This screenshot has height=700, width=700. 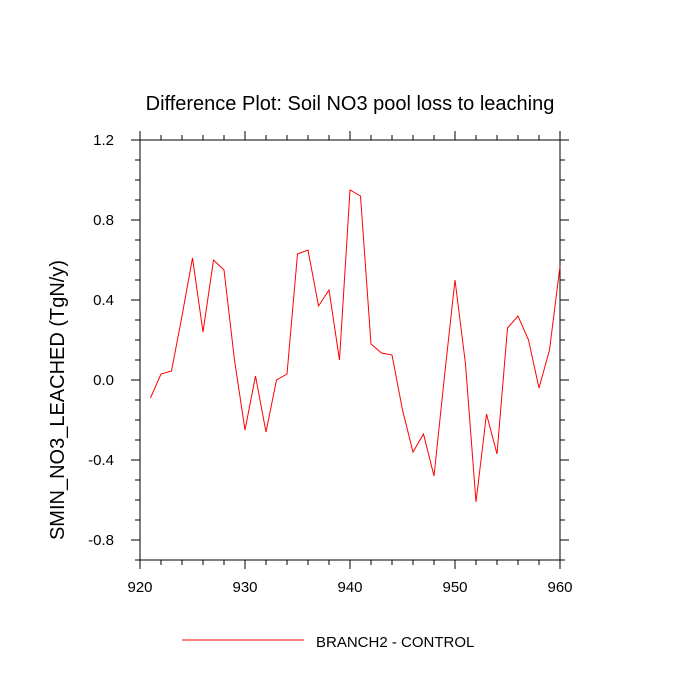 I want to click on legend: BRANCH2 - CONTROL, so click(x=328, y=642).